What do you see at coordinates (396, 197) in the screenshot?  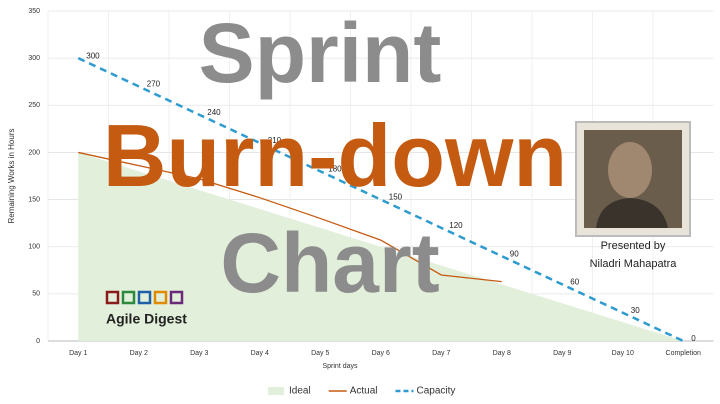 I see `data-label: 150` at bounding box center [396, 197].